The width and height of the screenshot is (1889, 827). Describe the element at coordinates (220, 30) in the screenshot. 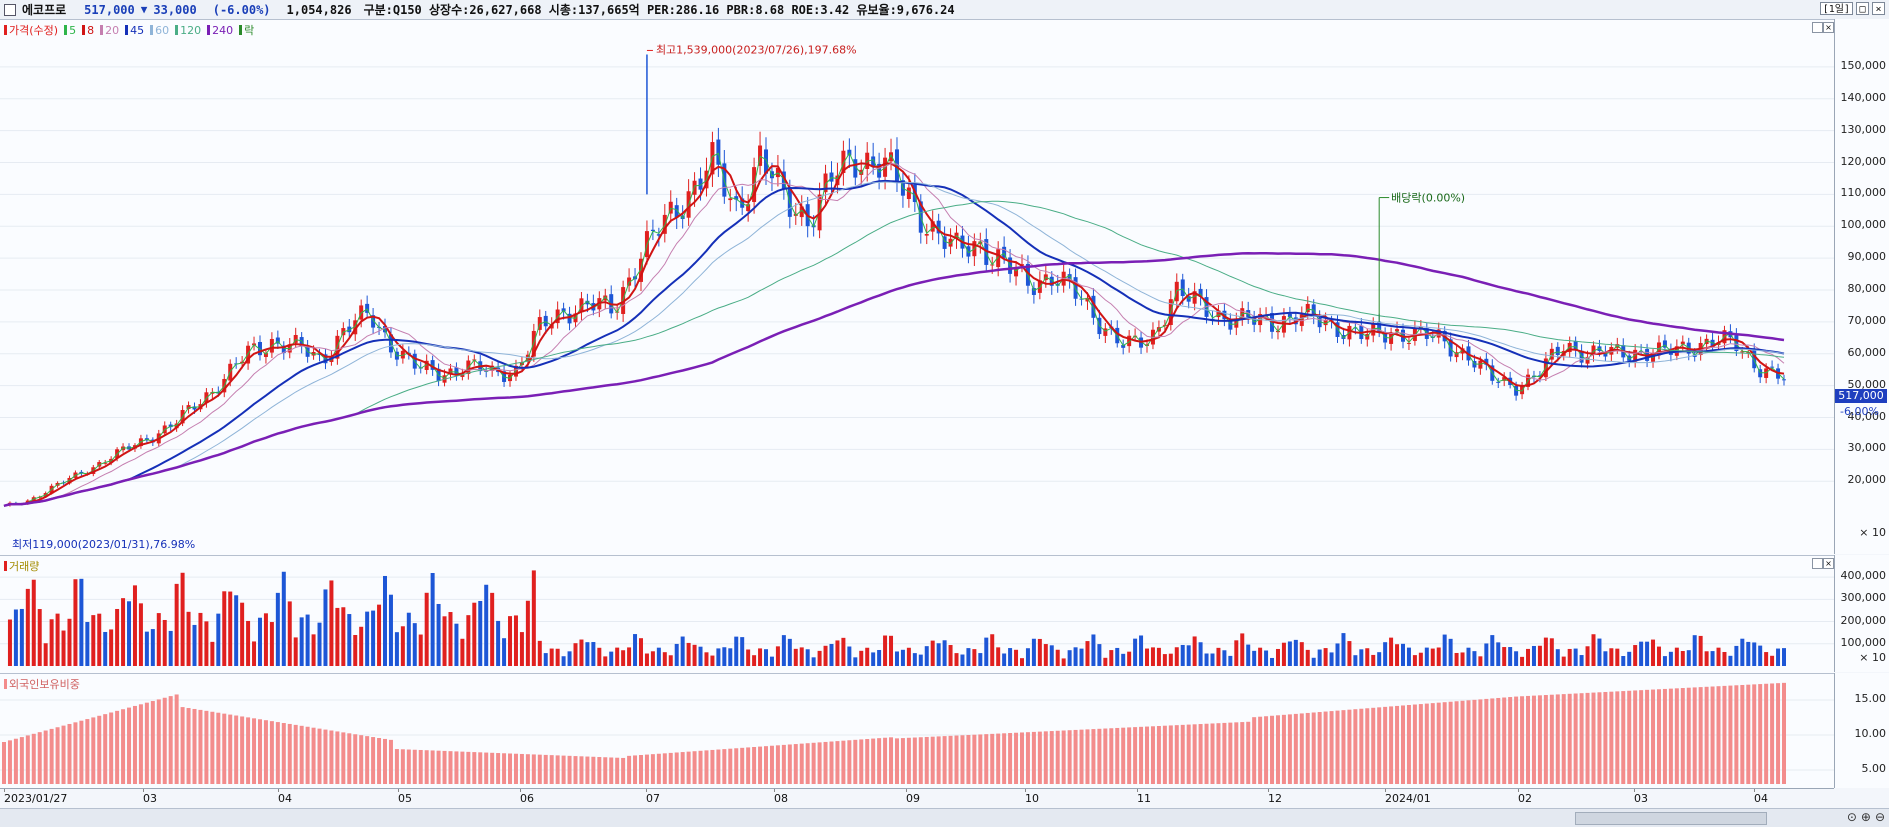

I see `legend-ma240: 240` at that location.